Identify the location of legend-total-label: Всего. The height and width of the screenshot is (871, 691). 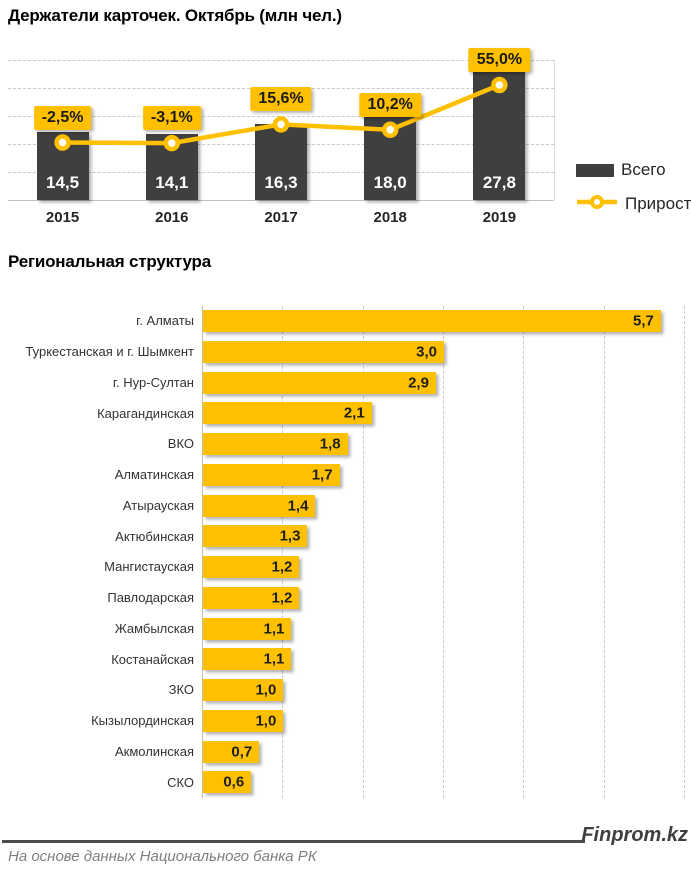
(643, 169).